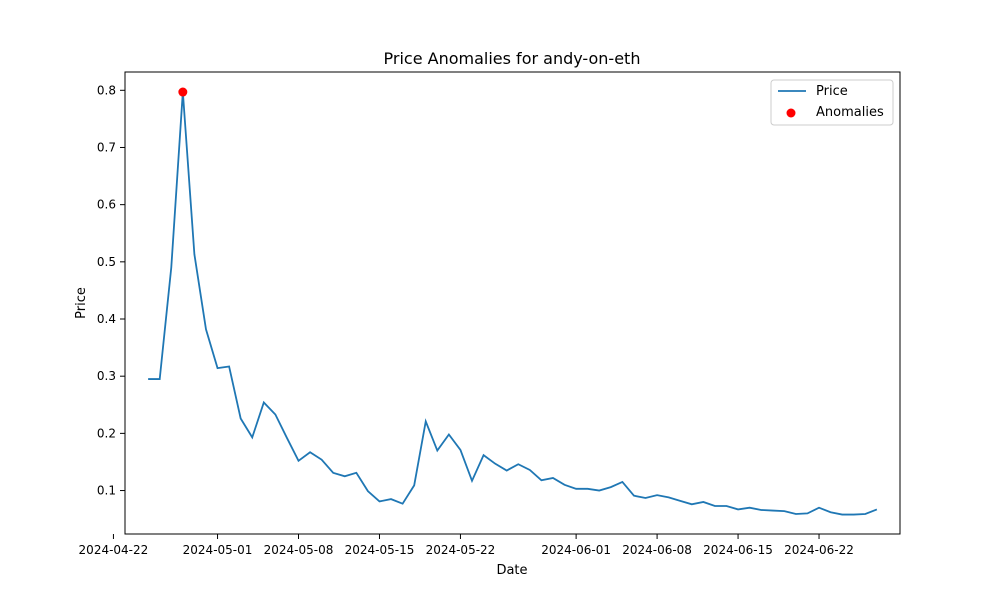 The width and height of the screenshot is (1000, 600). I want to click on y-tick-label: 0.7, so click(106, 147).